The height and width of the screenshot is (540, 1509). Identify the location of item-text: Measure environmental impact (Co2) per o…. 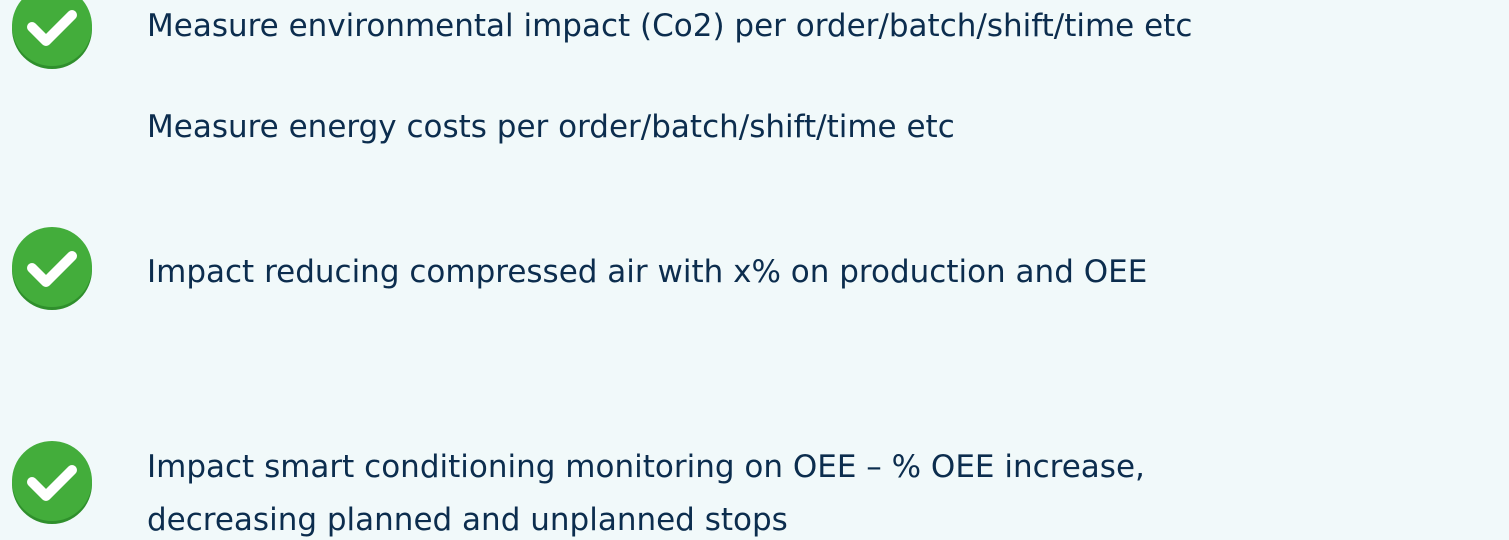
(670, 26).